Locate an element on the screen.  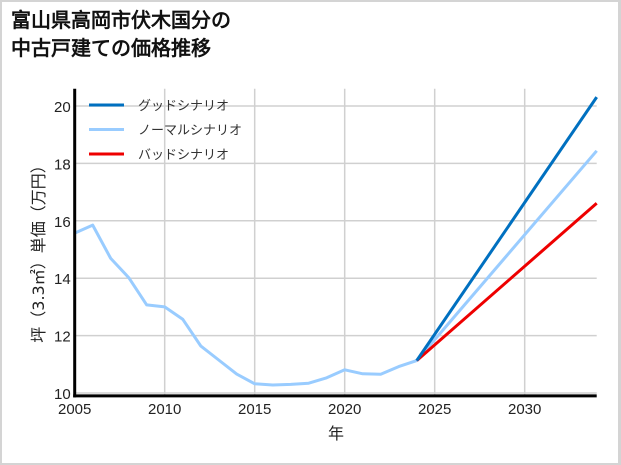
x-tick-label: 2010 is located at coordinates (164, 409).